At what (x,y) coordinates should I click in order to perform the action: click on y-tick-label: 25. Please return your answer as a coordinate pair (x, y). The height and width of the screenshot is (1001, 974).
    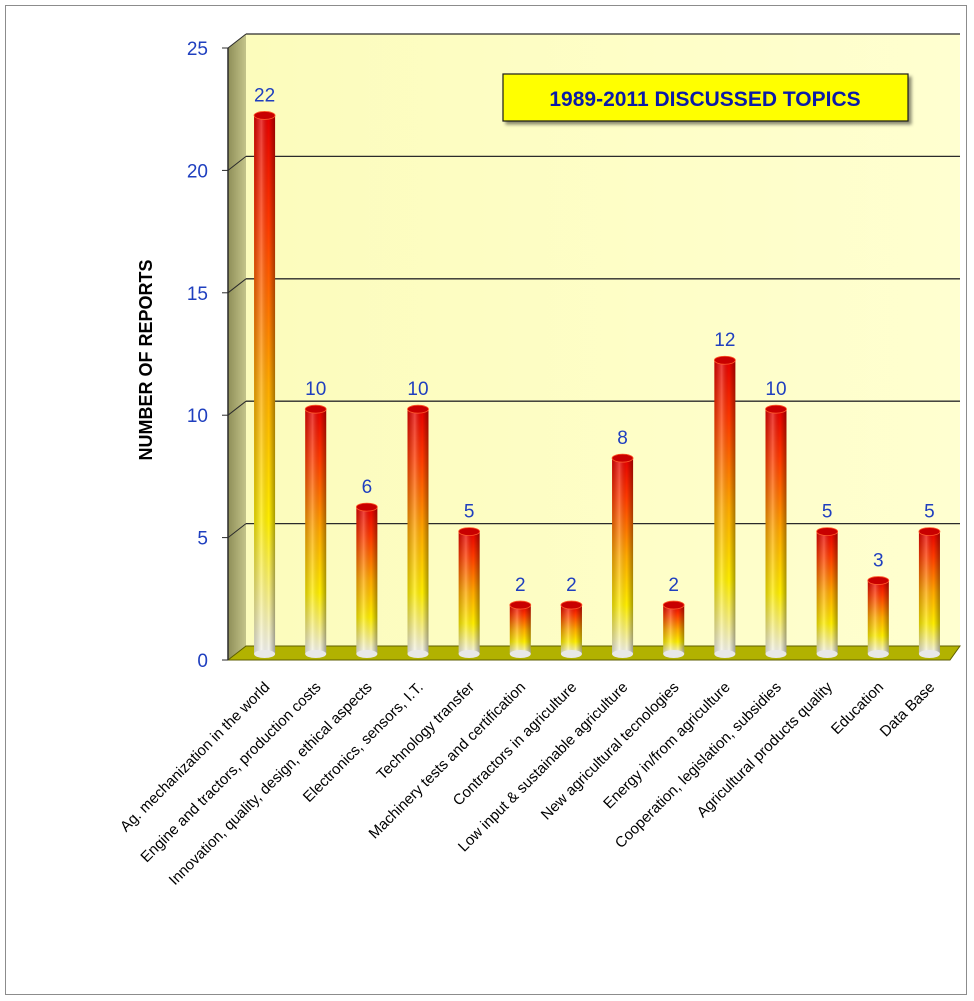
    Looking at the image, I should click on (197, 49).